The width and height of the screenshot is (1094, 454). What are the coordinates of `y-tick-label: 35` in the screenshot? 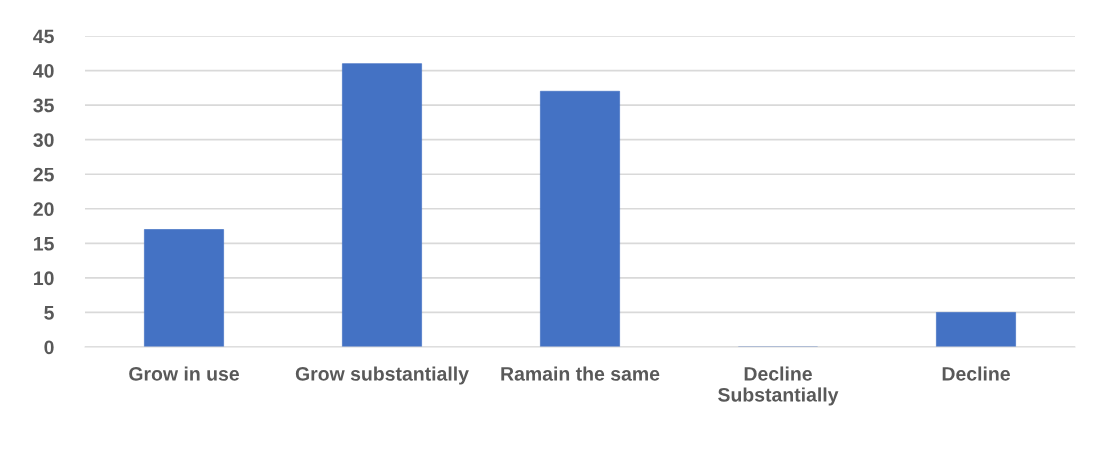 It's located at (43, 105).